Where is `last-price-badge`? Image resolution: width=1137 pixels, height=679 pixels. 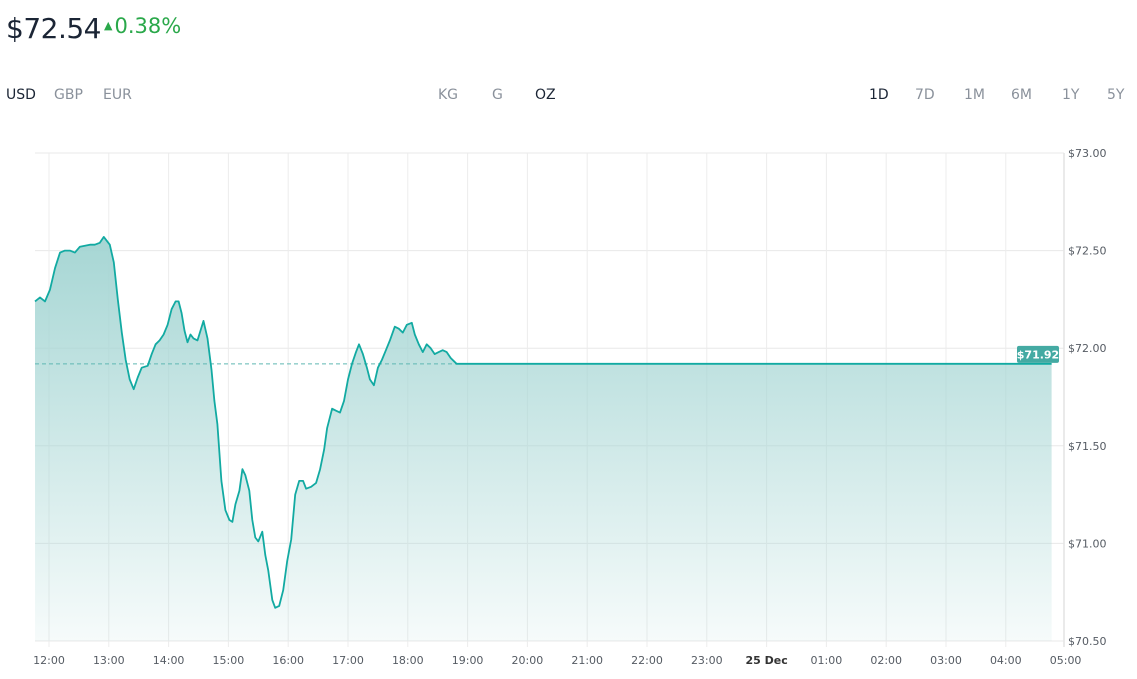 last-price-badge is located at coordinates (1038, 354).